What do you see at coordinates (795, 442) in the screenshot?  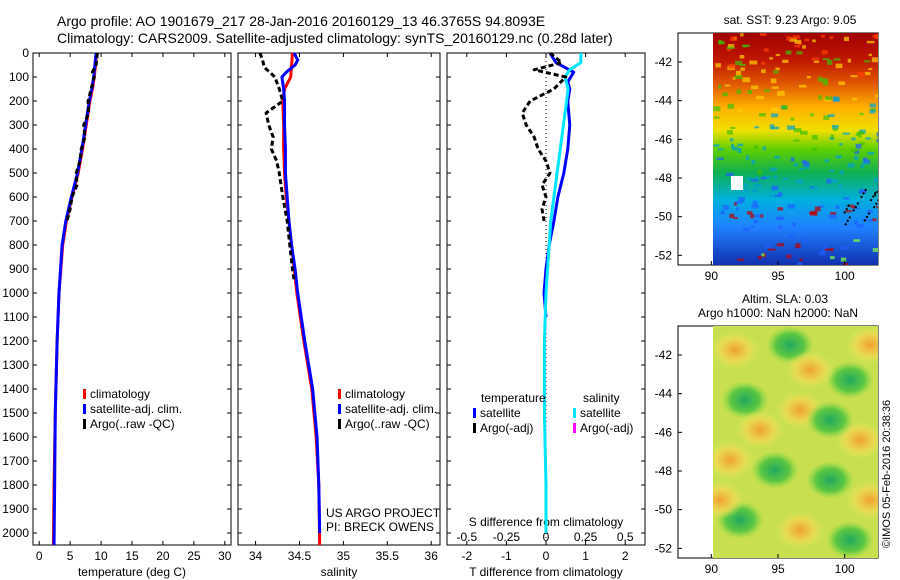 I see `sla-heatmap` at bounding box center [795, 442].